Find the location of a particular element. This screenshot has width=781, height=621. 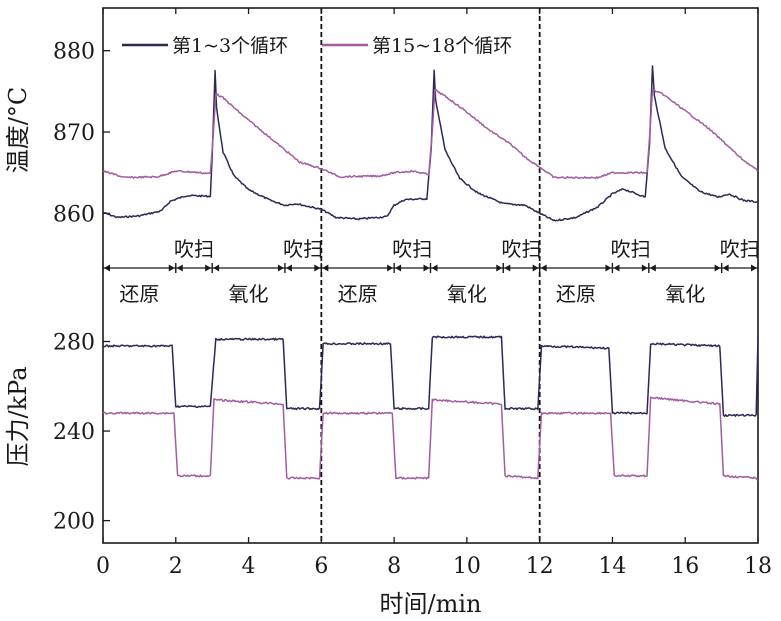

x-axis-title: 时间/min is located at coordinates (431, 604).